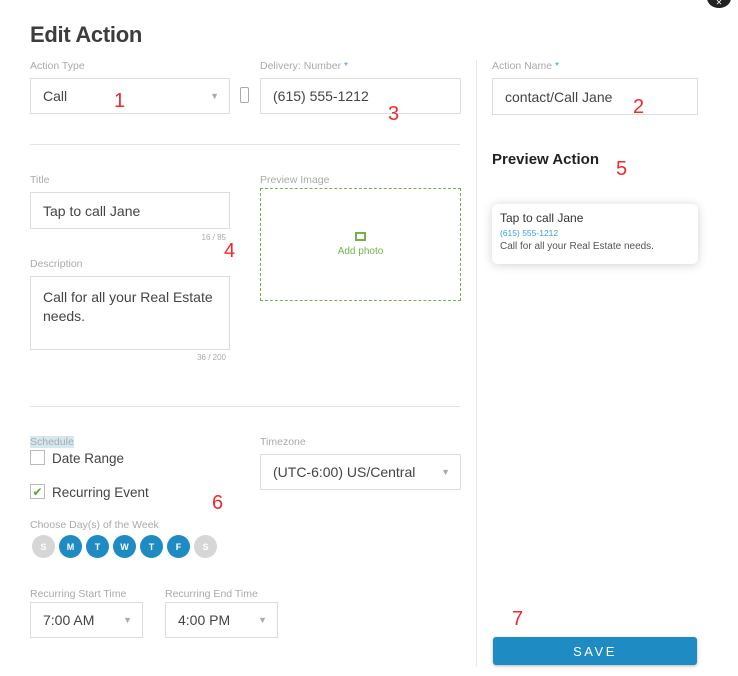 Image resolution: width=738 pixels, height=676 pixels. What do you see at coordinates (304, 66) in the screenshot?
I see `delivery-label: Delivery: Number *` at bounding box center [304, 66].